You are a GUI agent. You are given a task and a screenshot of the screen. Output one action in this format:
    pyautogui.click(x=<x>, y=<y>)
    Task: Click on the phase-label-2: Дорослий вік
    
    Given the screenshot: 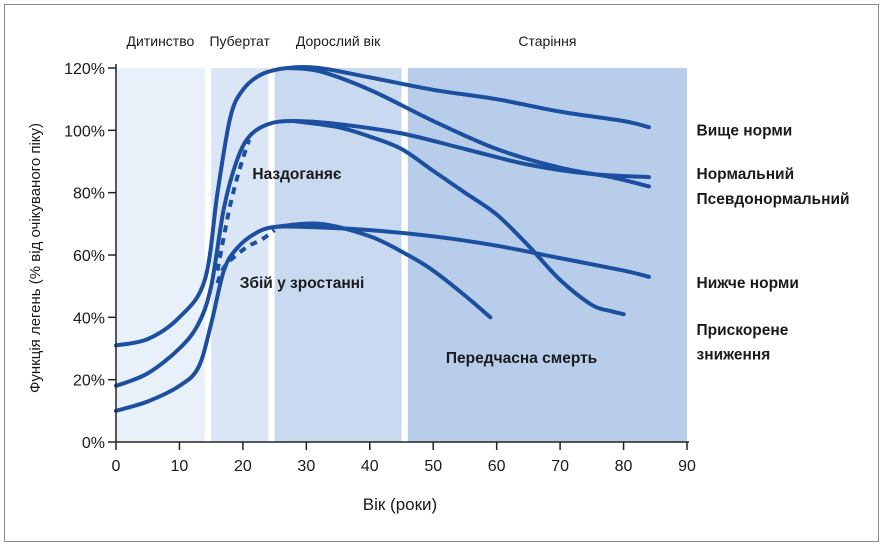 What is the action you would take?
    pyautogui.click(x=338, y=41)
    